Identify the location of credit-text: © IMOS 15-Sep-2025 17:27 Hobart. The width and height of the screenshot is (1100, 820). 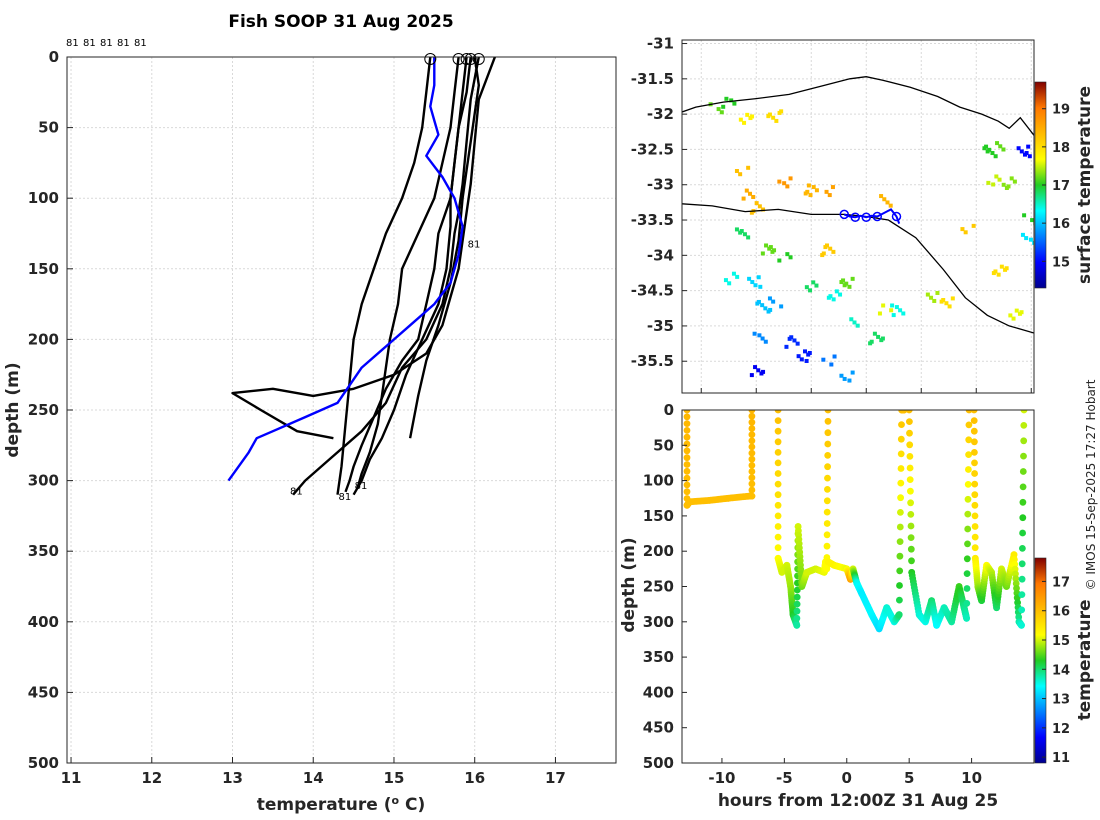
(1091, 484).